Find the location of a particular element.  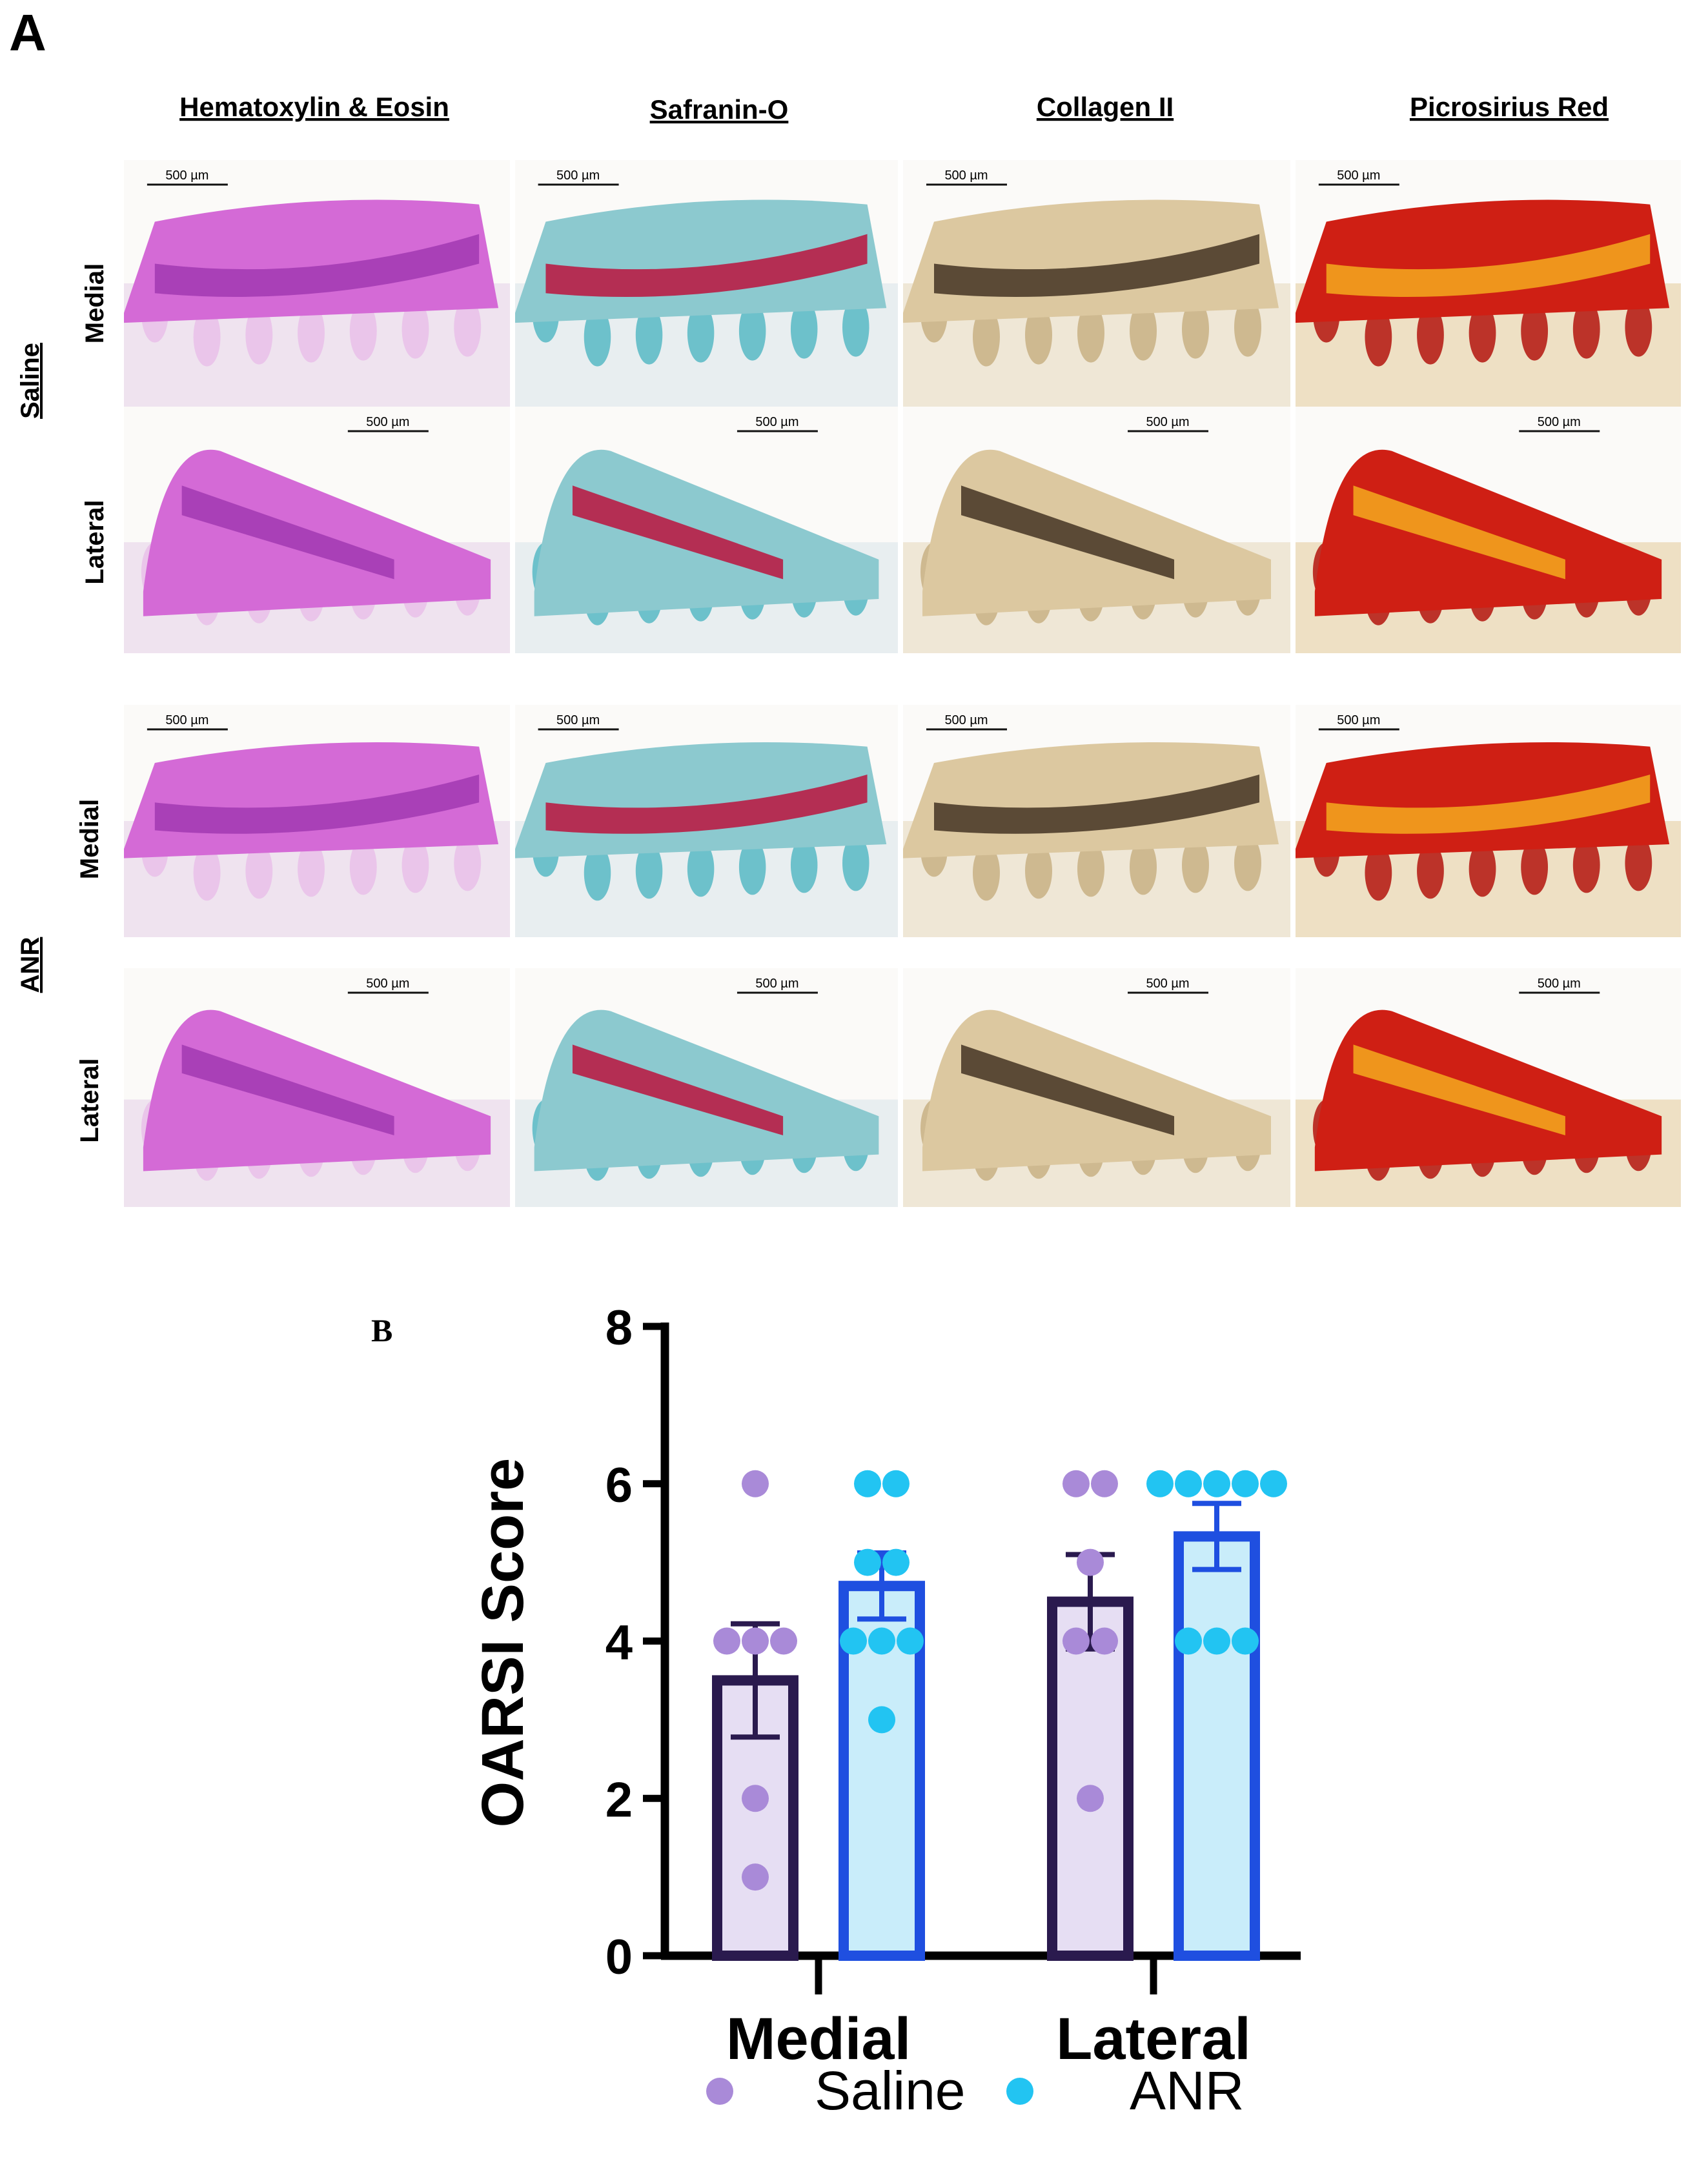

x-tick-label-lateral: Lateral is located at coordinates (1153, 2039).